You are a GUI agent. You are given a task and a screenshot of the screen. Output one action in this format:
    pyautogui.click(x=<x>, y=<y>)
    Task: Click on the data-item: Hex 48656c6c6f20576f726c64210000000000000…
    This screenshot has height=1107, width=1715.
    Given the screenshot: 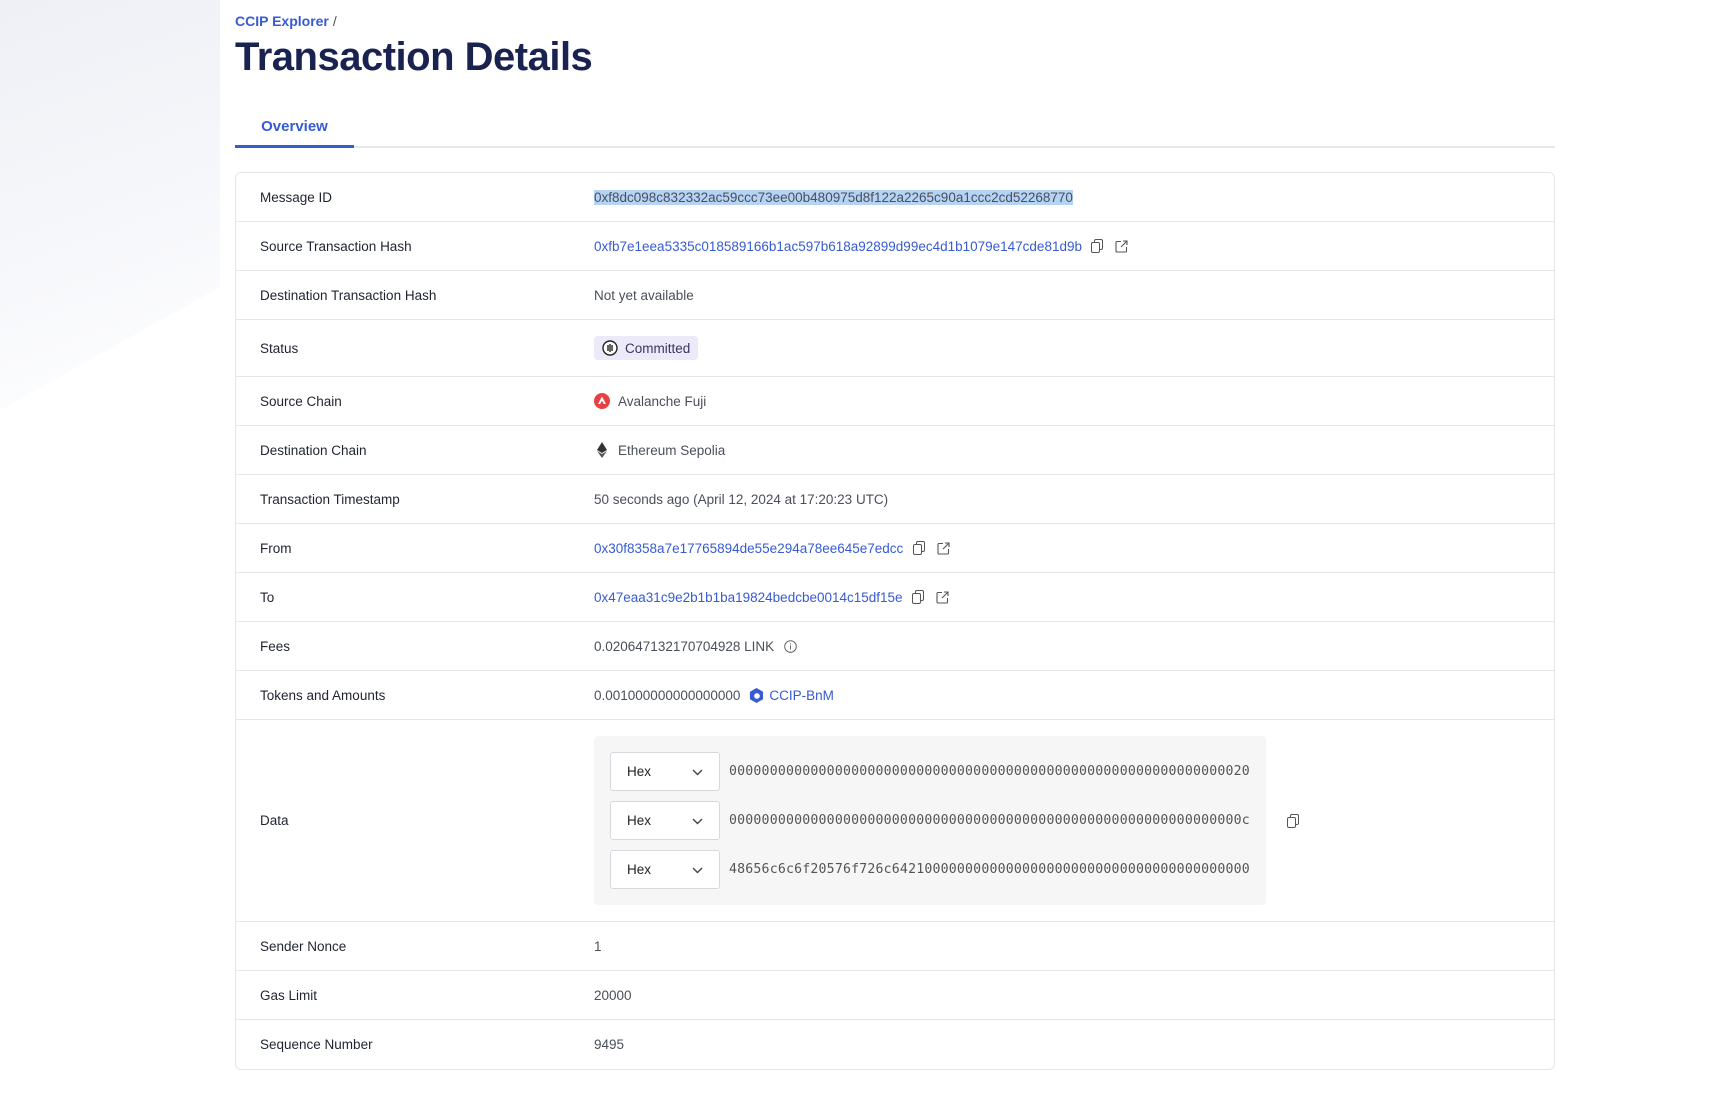 What is the action you would take?
    pyautogui.click(x=930, y=869)
    